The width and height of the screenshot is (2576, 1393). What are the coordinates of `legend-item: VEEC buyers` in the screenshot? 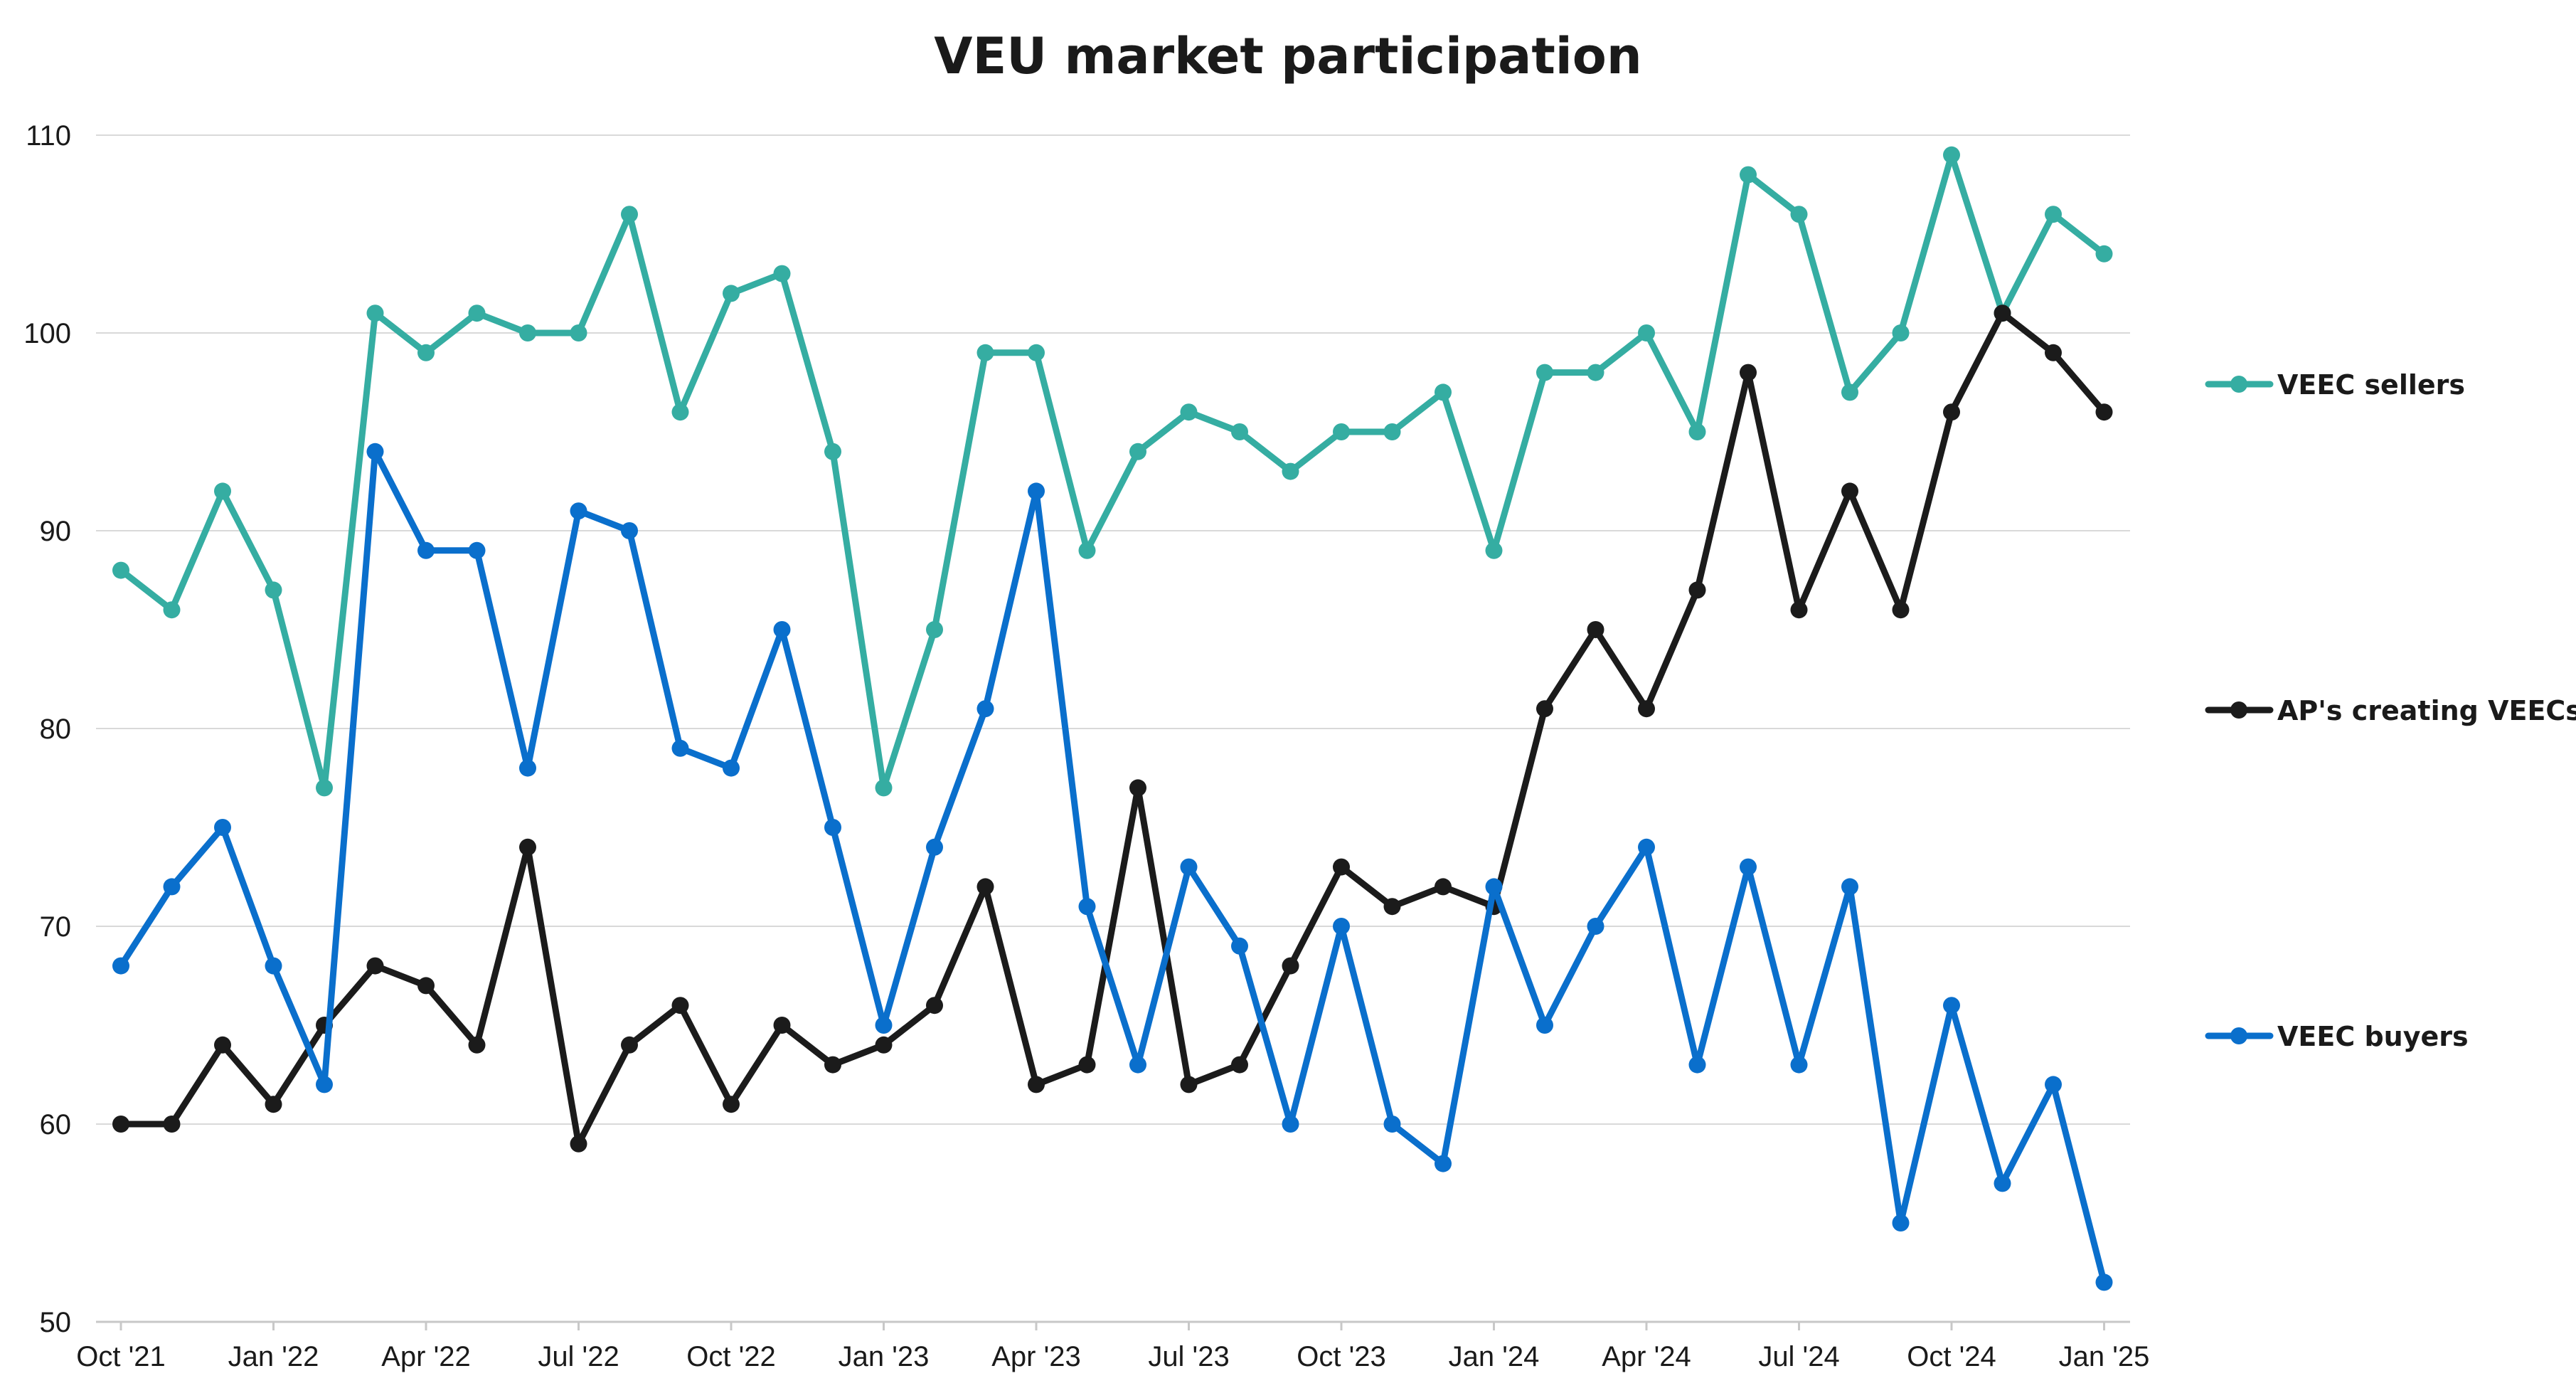 It's located at (2337, 1036).